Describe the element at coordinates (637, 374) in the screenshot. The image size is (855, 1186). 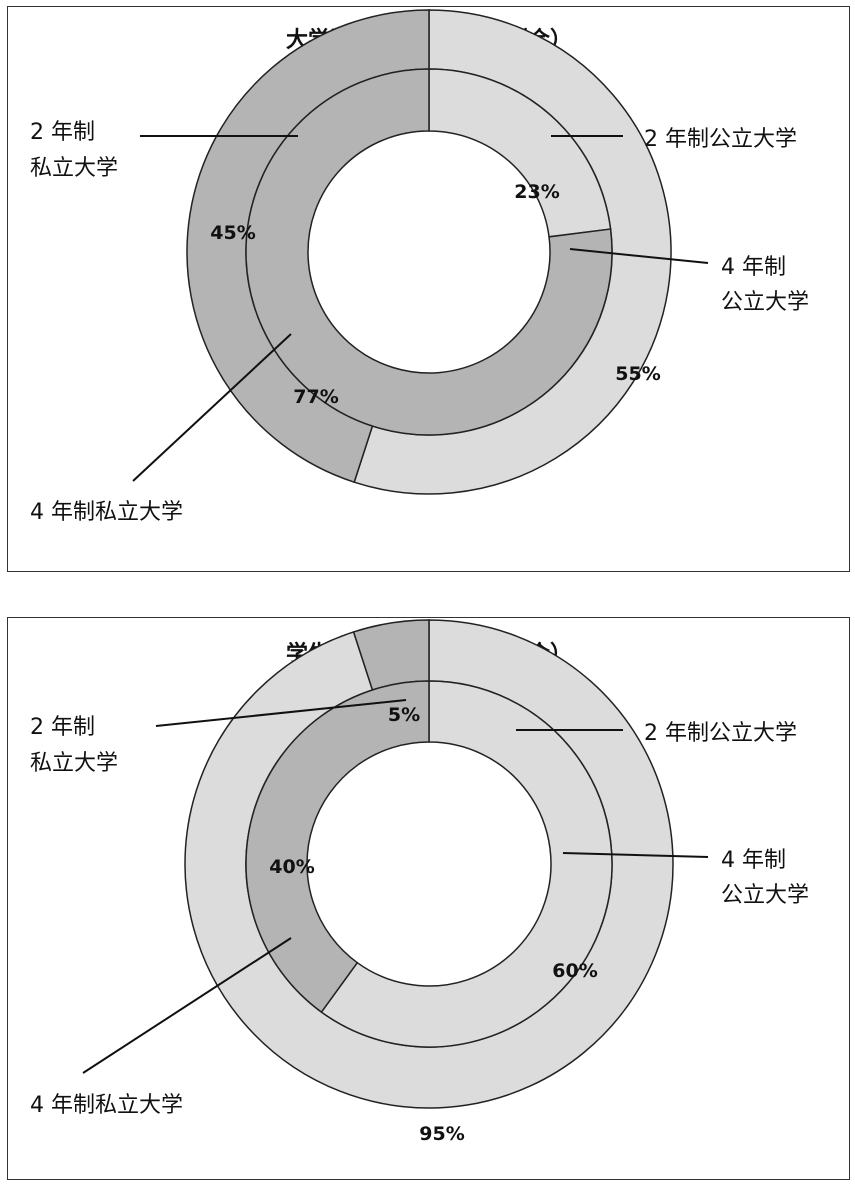
I see `outer-ring-value-label-0: 55%` at that location.